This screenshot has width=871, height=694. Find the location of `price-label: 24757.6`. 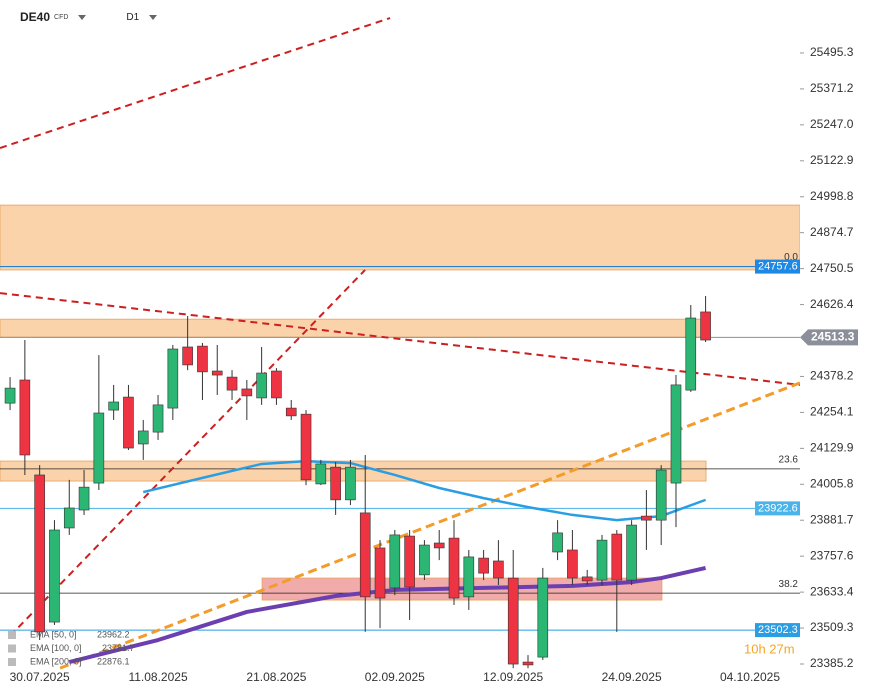

price-label: 24757.6 is located at coordinates (778, 266).